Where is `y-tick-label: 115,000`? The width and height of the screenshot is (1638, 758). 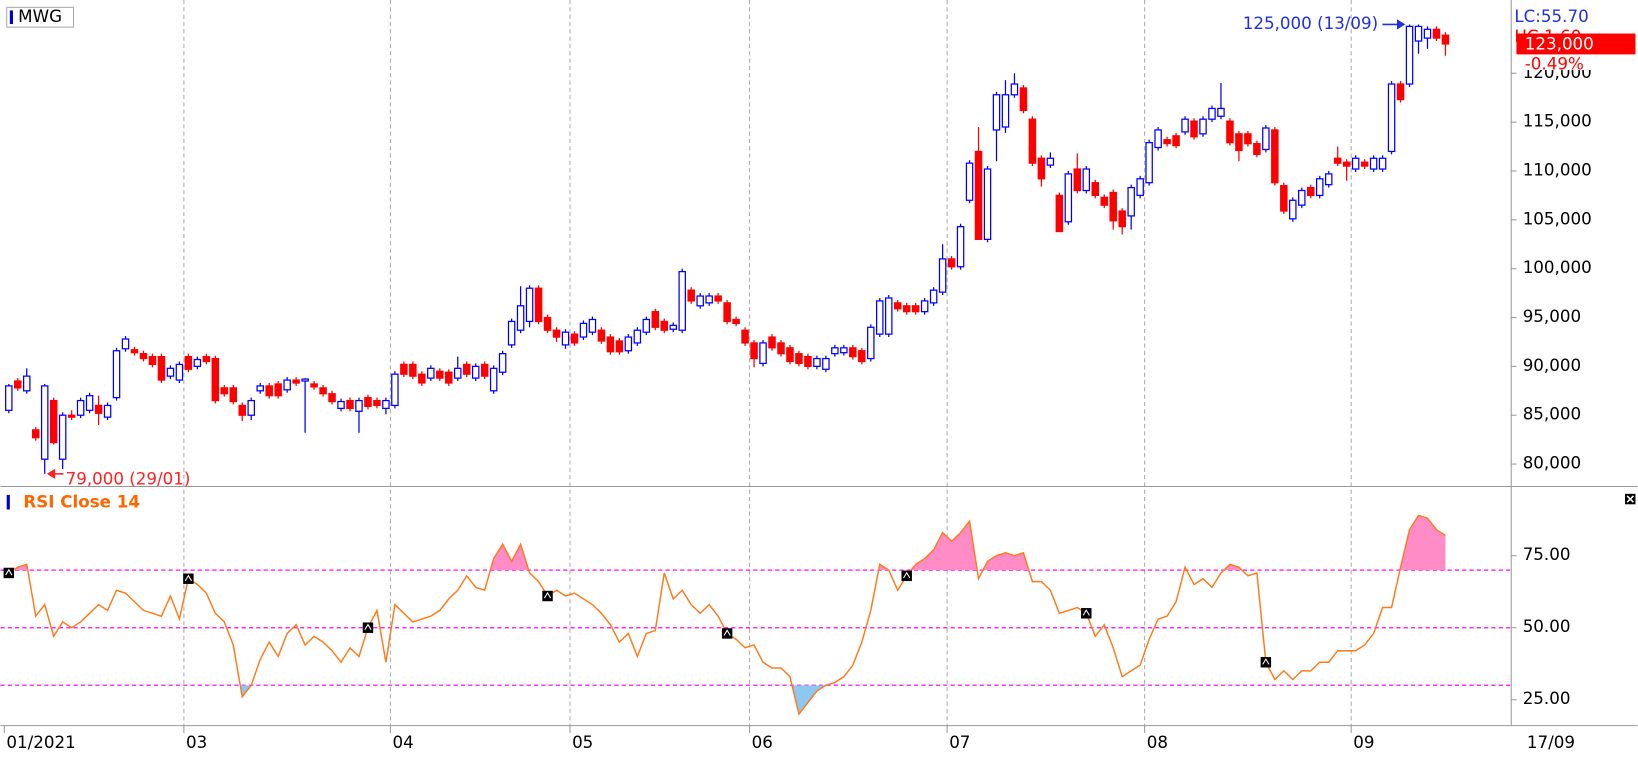
y-tick-label: 115,000 is located at coordinates (1557, 121).